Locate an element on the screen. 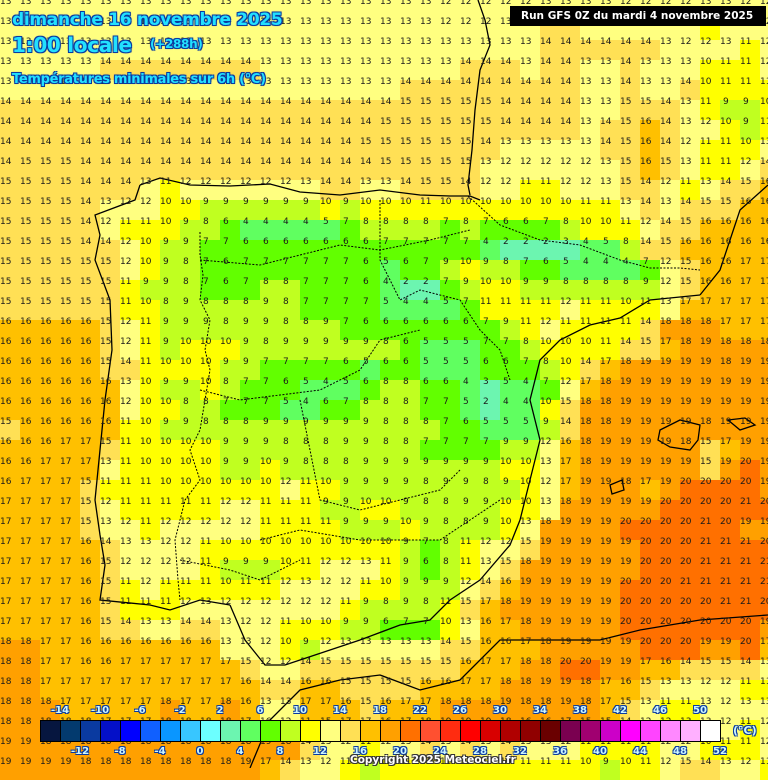 This screenshot has width=768, height=780. temperature-value: 20 is located at coordinates (746, 482).